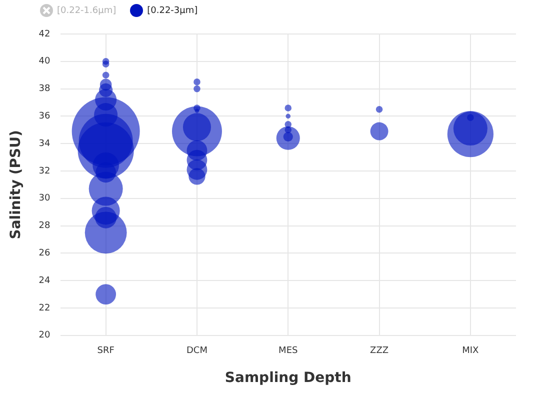 This screenshot has height=393, width=550. What do you see at coordinates (105, 351) in the screenshot?
I see `x-tick-label: SRF` at bounding box center [105, 351].